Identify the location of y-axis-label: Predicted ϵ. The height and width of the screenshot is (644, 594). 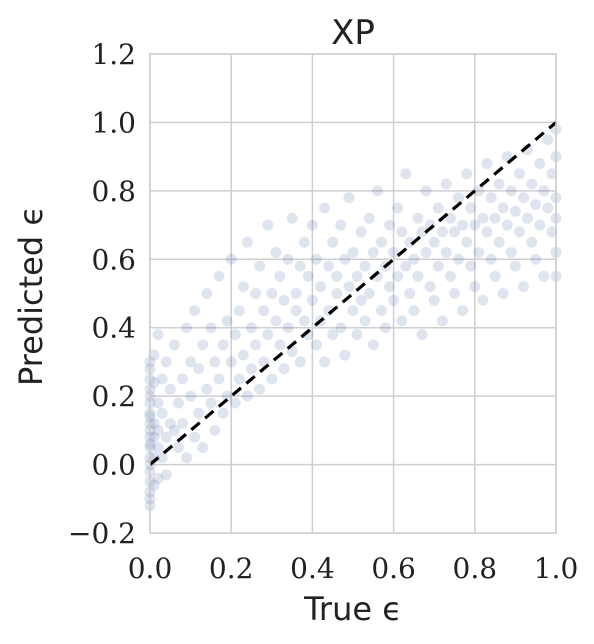
(31, 296).